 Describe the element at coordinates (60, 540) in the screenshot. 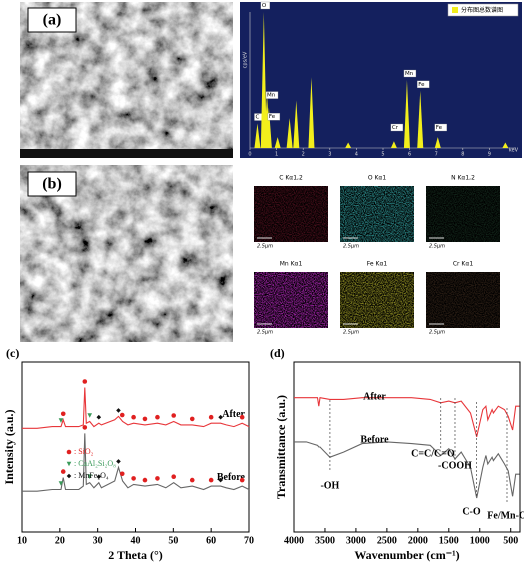

I see `x-tick-label: 20` at that location.